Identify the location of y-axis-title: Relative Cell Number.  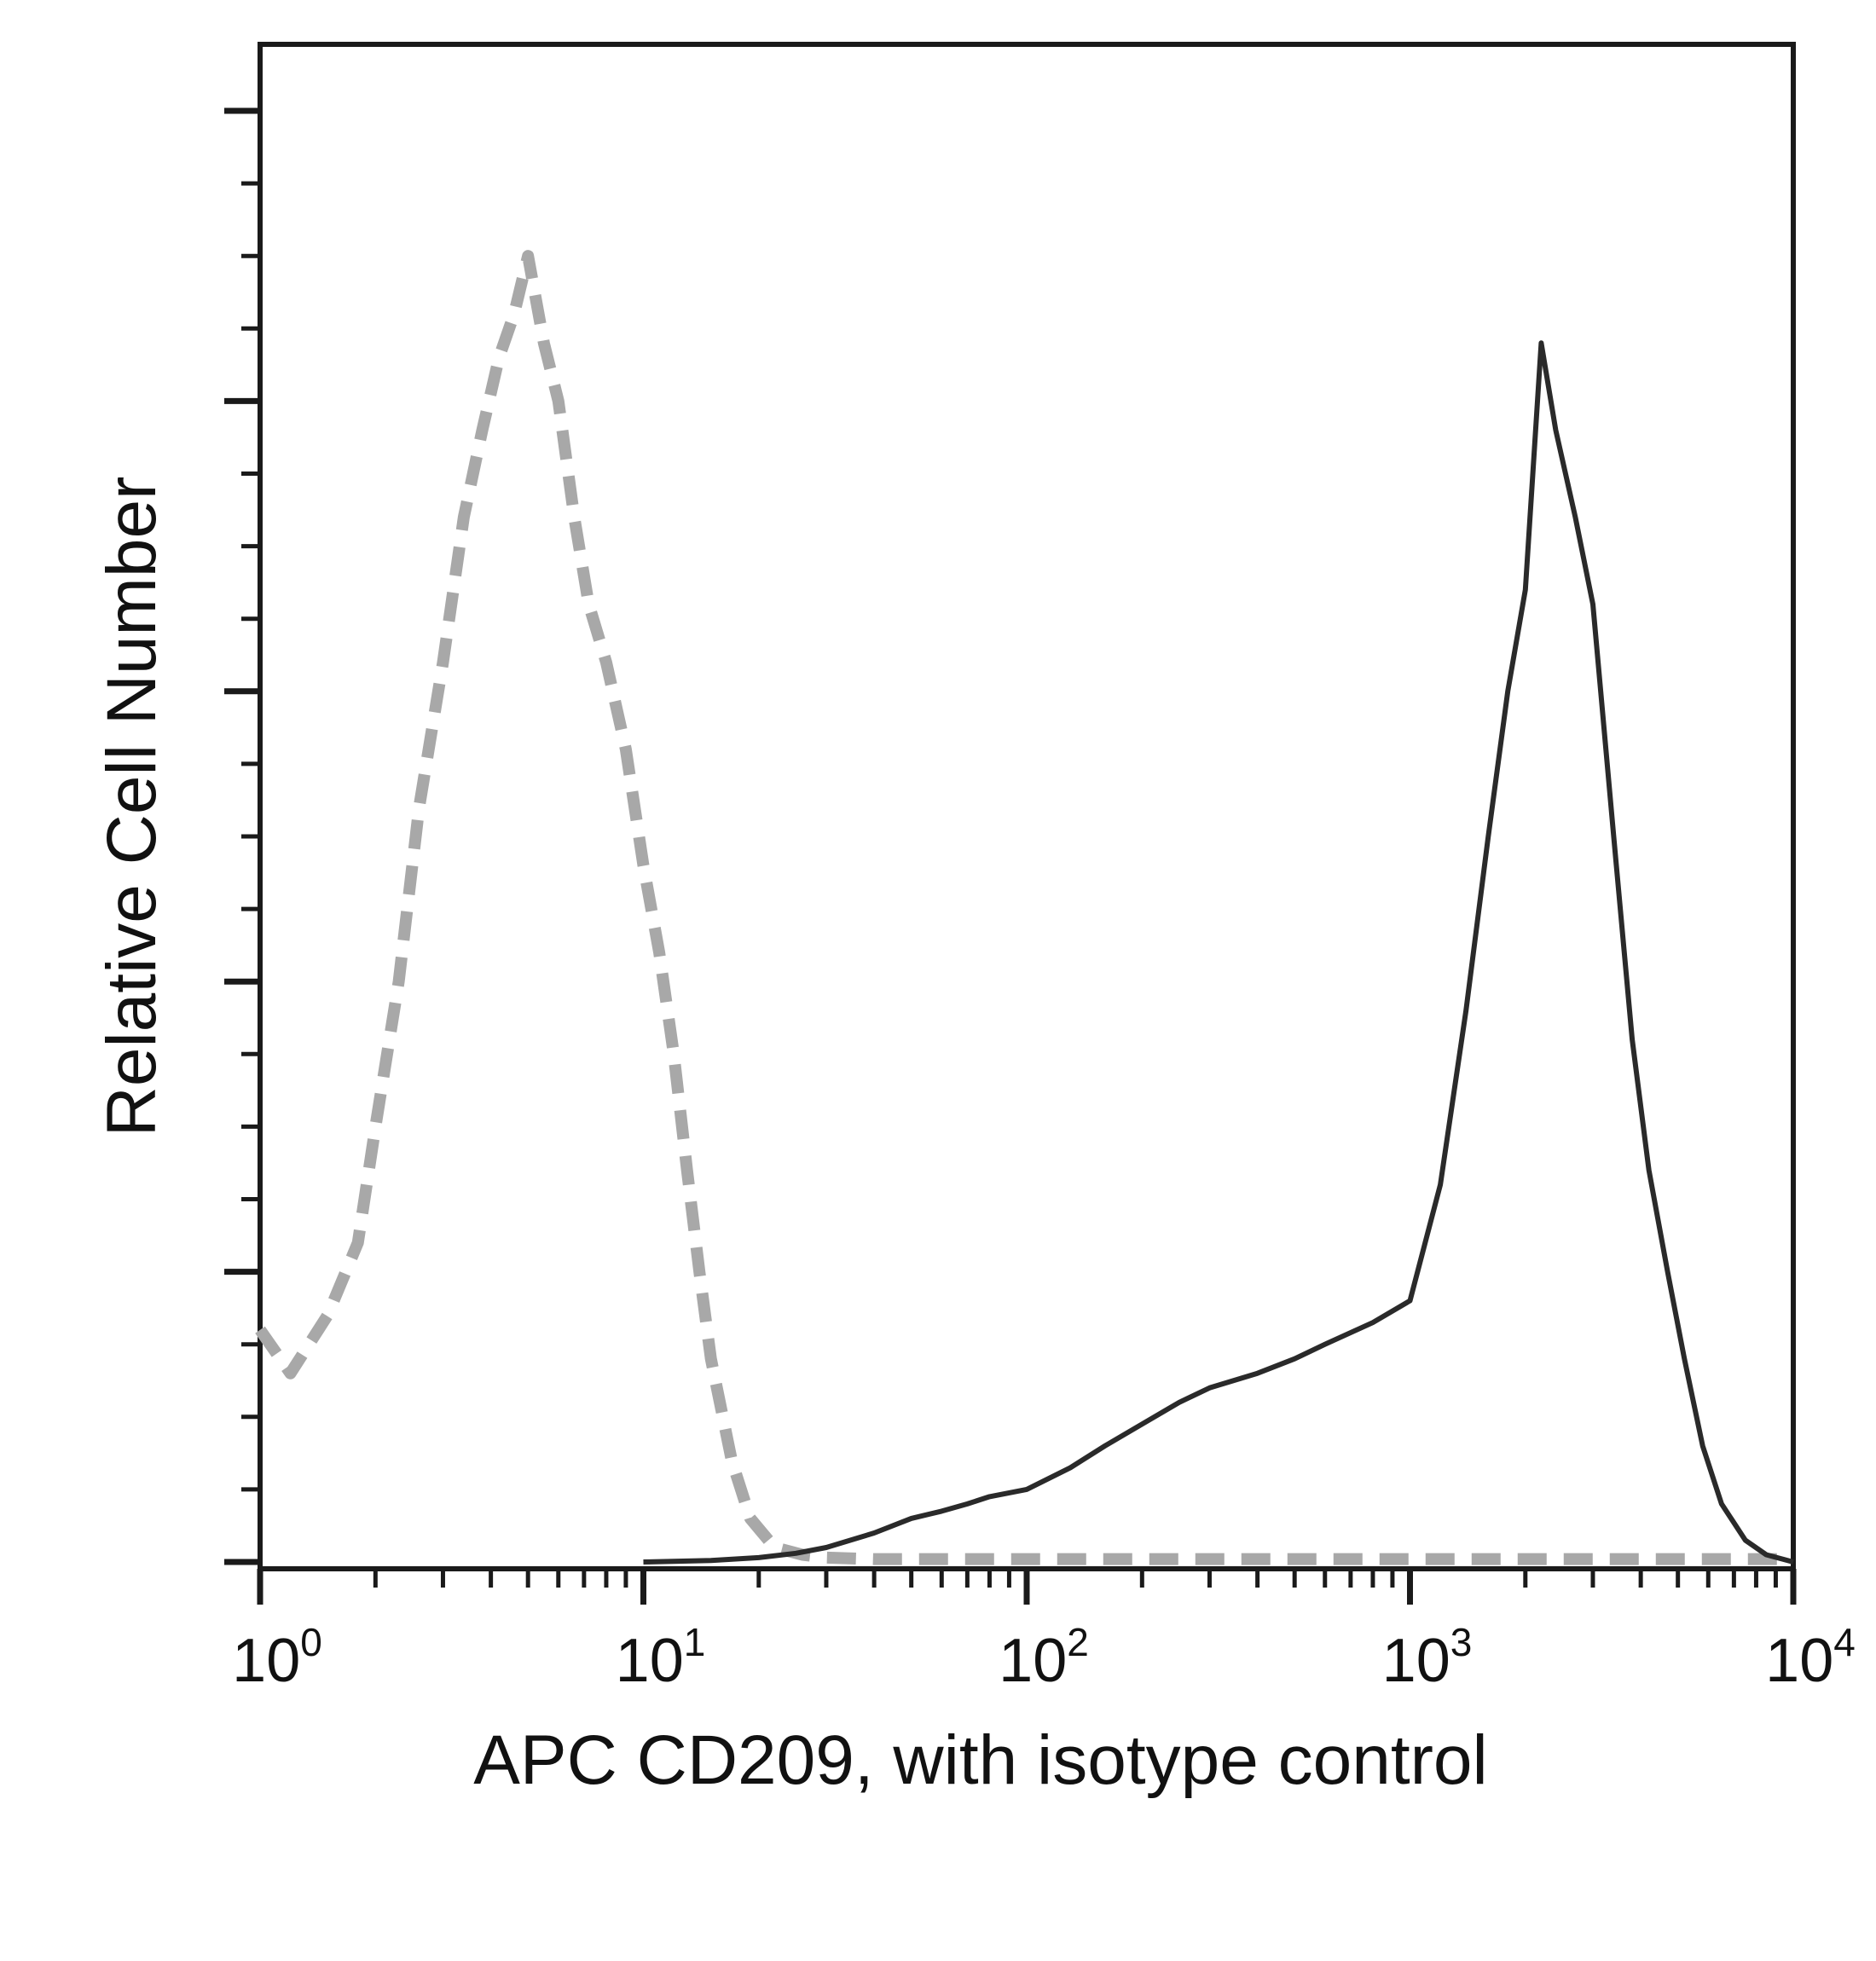
(132, 807).